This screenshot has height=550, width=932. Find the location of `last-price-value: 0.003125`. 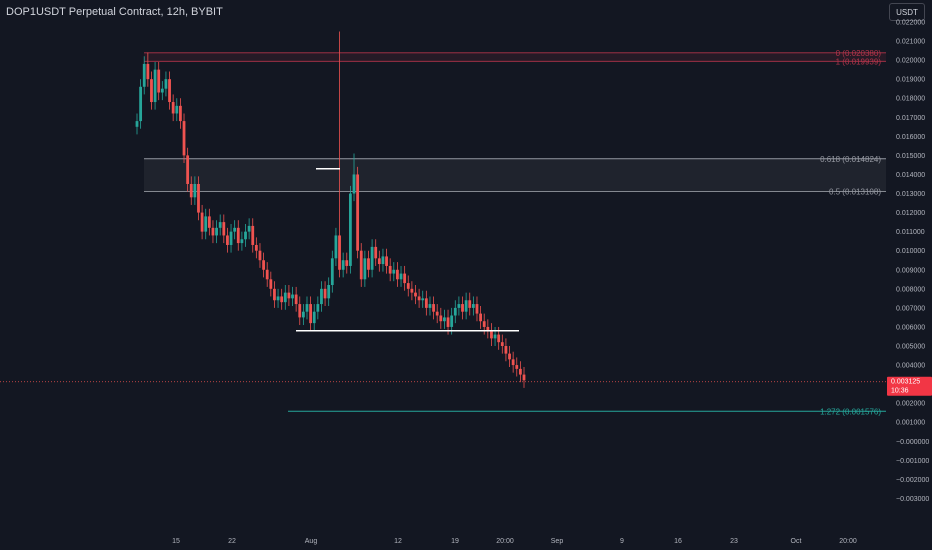

last-price-value: 0.003125 is located at coordinates (905, 382).